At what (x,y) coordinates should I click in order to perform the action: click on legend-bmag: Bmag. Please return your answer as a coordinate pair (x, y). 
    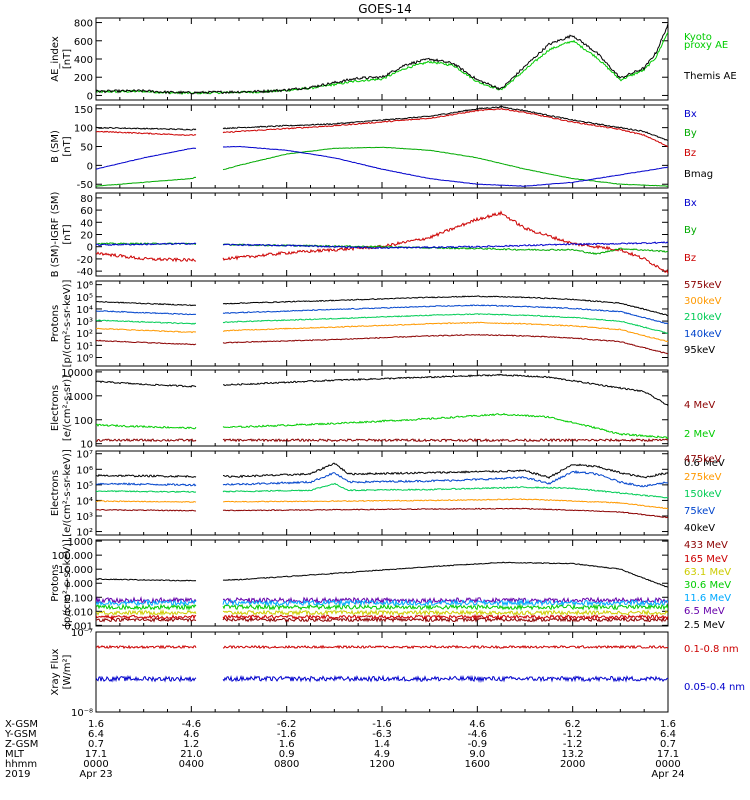
    Looking at the image, I should click on (698, 174).